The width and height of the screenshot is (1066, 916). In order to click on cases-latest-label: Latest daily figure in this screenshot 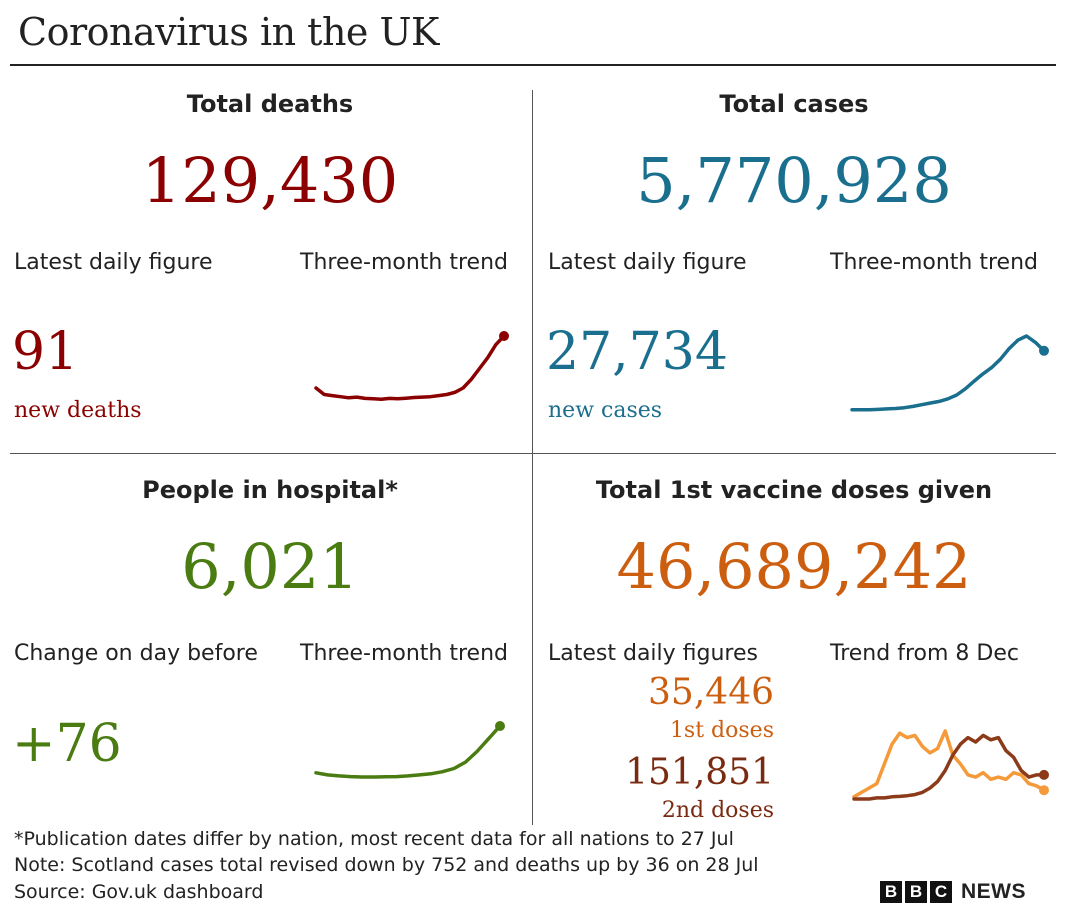, I will do `click(647, 262)`.